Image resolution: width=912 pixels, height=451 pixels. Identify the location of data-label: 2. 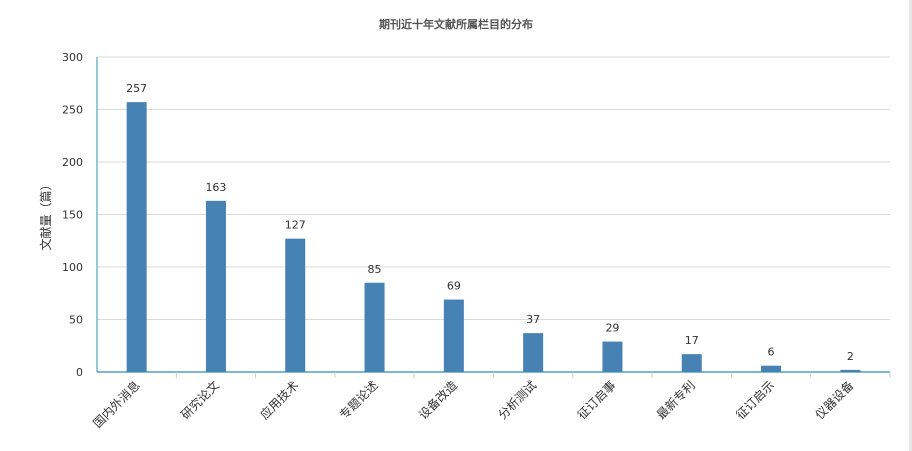
(850, 356).